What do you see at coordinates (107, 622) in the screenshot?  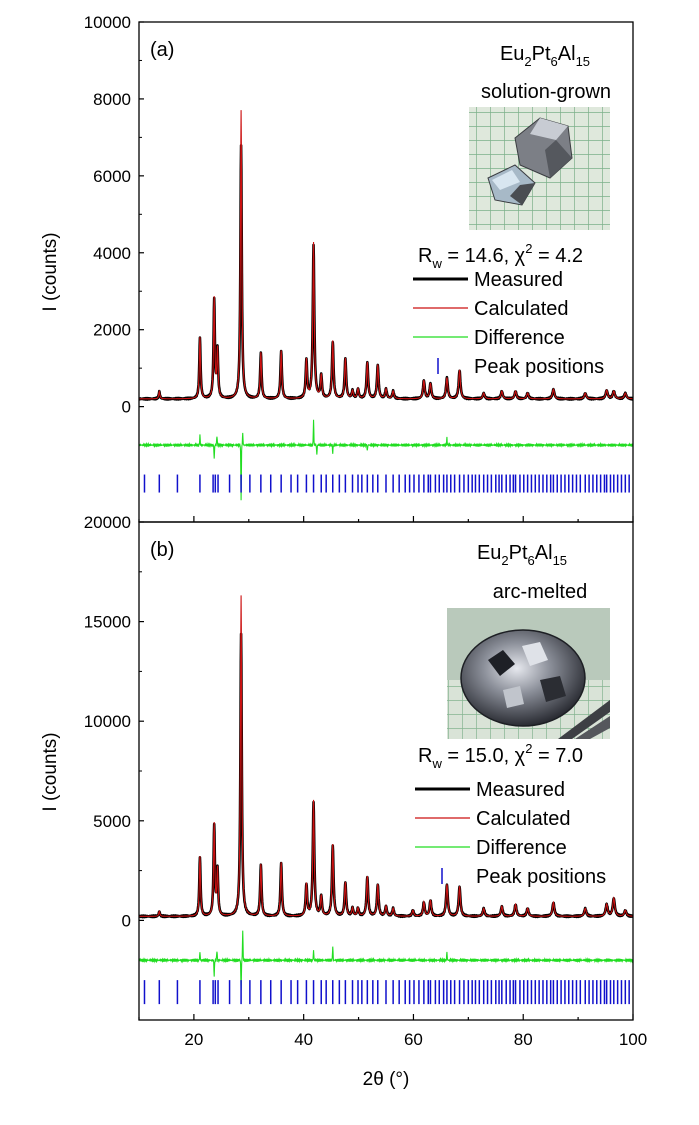 I see `y-tick-label: 15000` at bounding box center [107, 622].